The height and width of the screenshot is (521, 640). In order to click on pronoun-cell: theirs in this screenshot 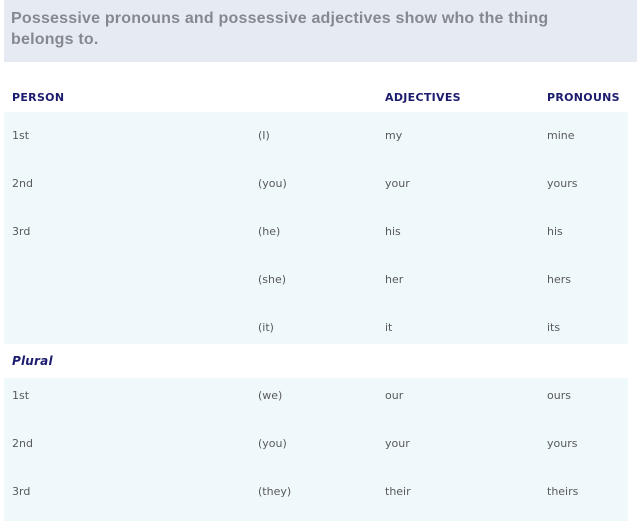, I will do `click(563, 491)`.